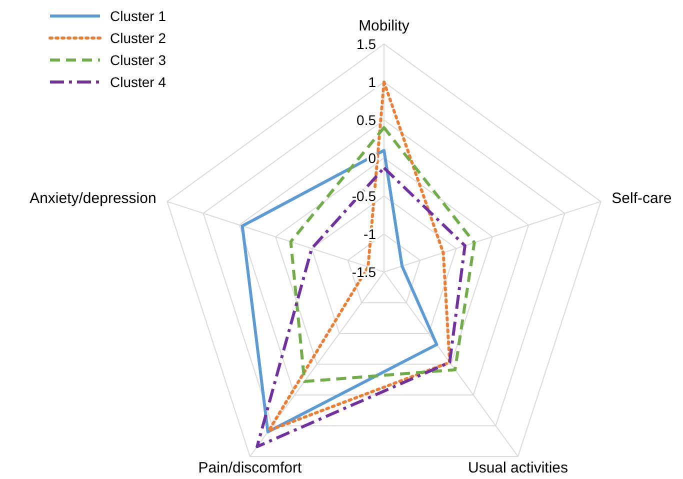 The image size is (683, 479). What do you see at coordinates (138, 16) in the screenshot?
I see `legend-label: Cluster 1` at bounding box center [138, 16].